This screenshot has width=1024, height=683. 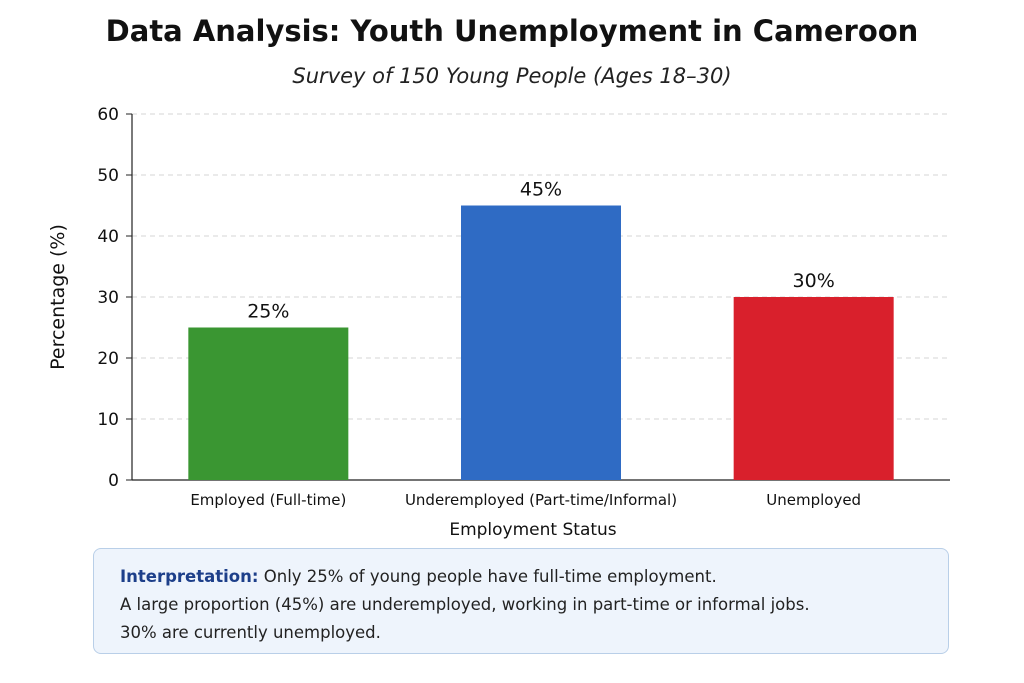 I want to click on interpretation-line-3: 30% are currently unemployed., so click(x=250, y=632).